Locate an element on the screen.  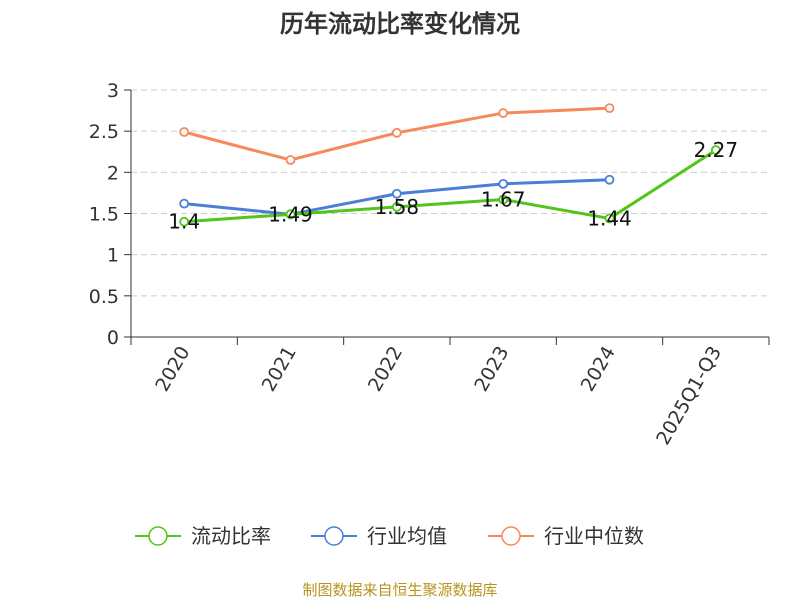
legend-label: 流动比率 is located at coordinates (231, 536).